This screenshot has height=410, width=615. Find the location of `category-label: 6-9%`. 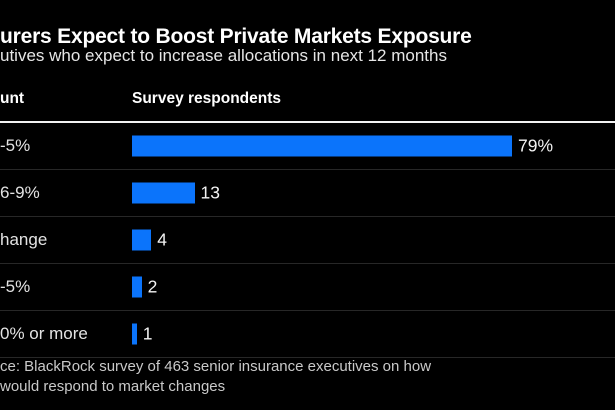

category-label: 6-9% is located at coordinates (20, 192).